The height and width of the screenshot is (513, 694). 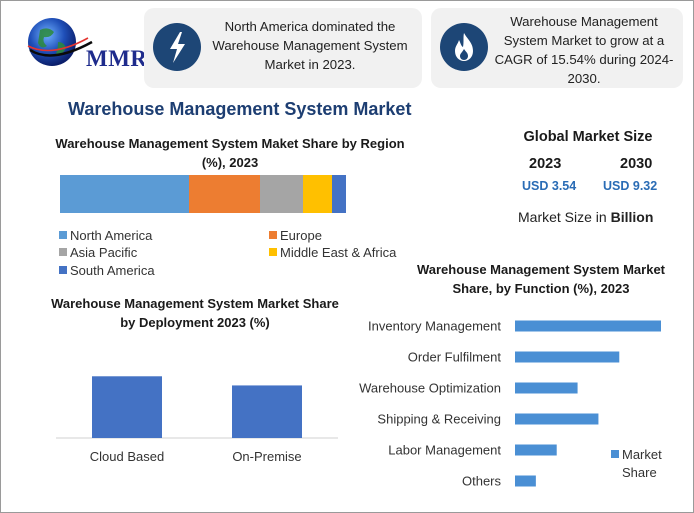 I want to click on market-size-unit: Market Size in Billion, so click(x=585, y=217).